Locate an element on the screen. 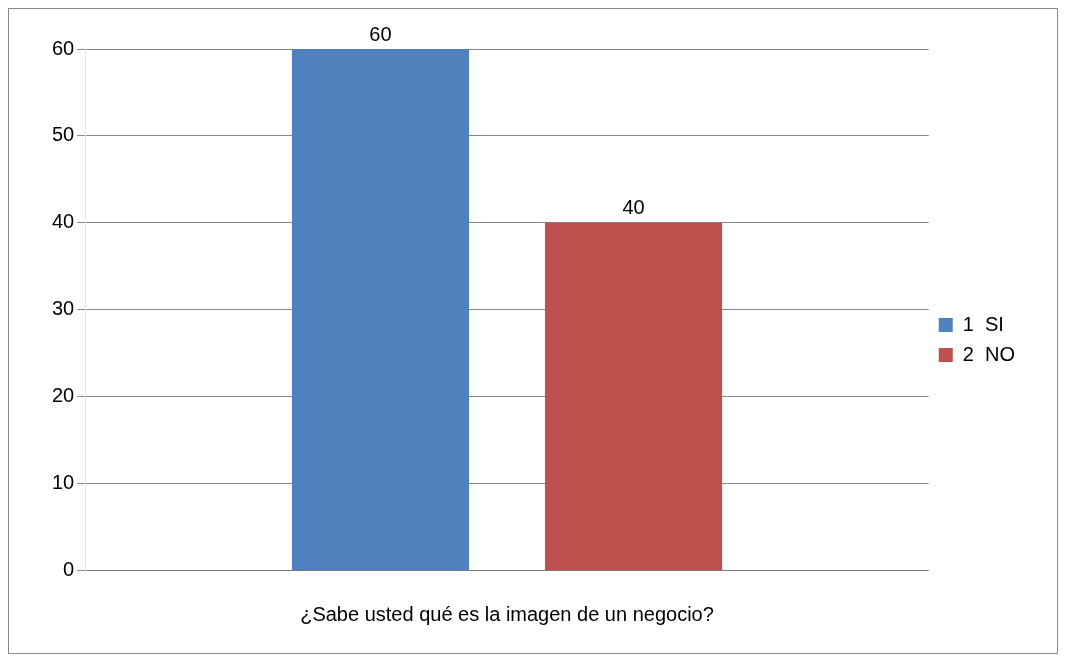 The height and width of the screenshot is (666, 1070). y-tick-label: 40 is located at coordinates (63, 221).